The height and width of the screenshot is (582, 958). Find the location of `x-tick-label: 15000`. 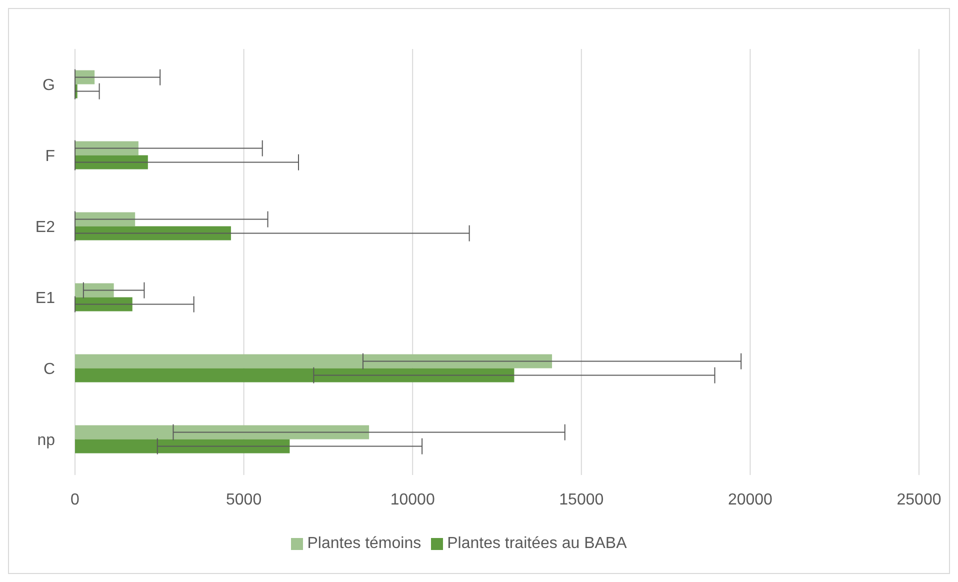

x-tick-label: 15000 is located at coordinates (581, 499).